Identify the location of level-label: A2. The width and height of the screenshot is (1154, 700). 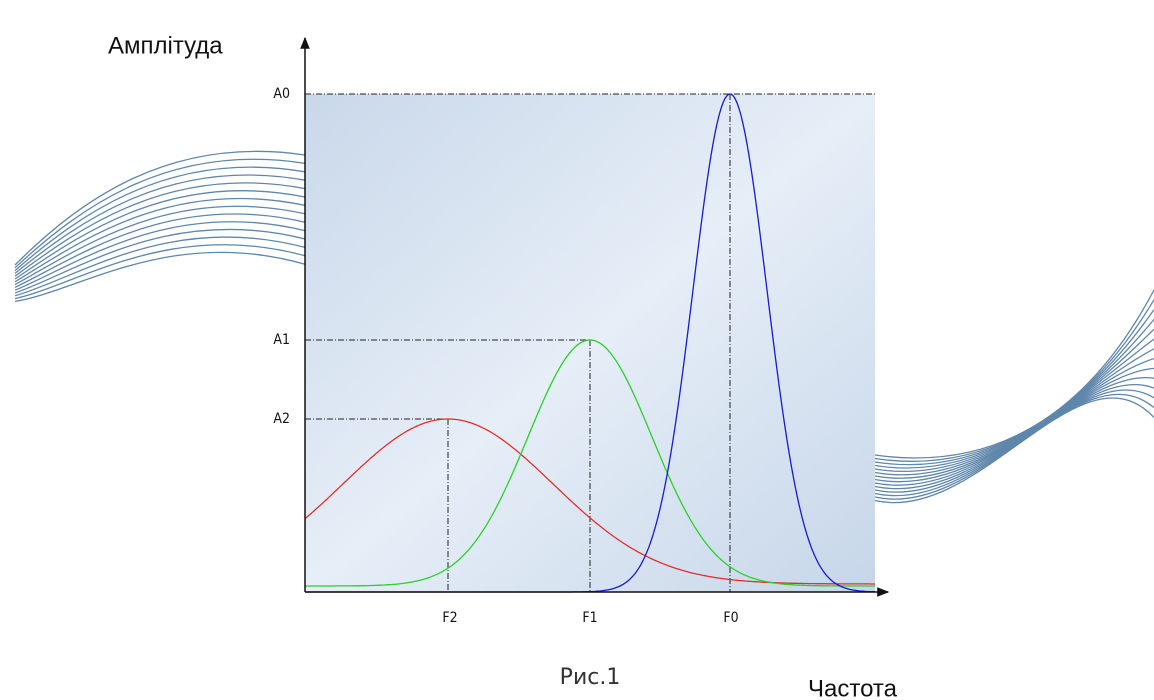
(281, 419).